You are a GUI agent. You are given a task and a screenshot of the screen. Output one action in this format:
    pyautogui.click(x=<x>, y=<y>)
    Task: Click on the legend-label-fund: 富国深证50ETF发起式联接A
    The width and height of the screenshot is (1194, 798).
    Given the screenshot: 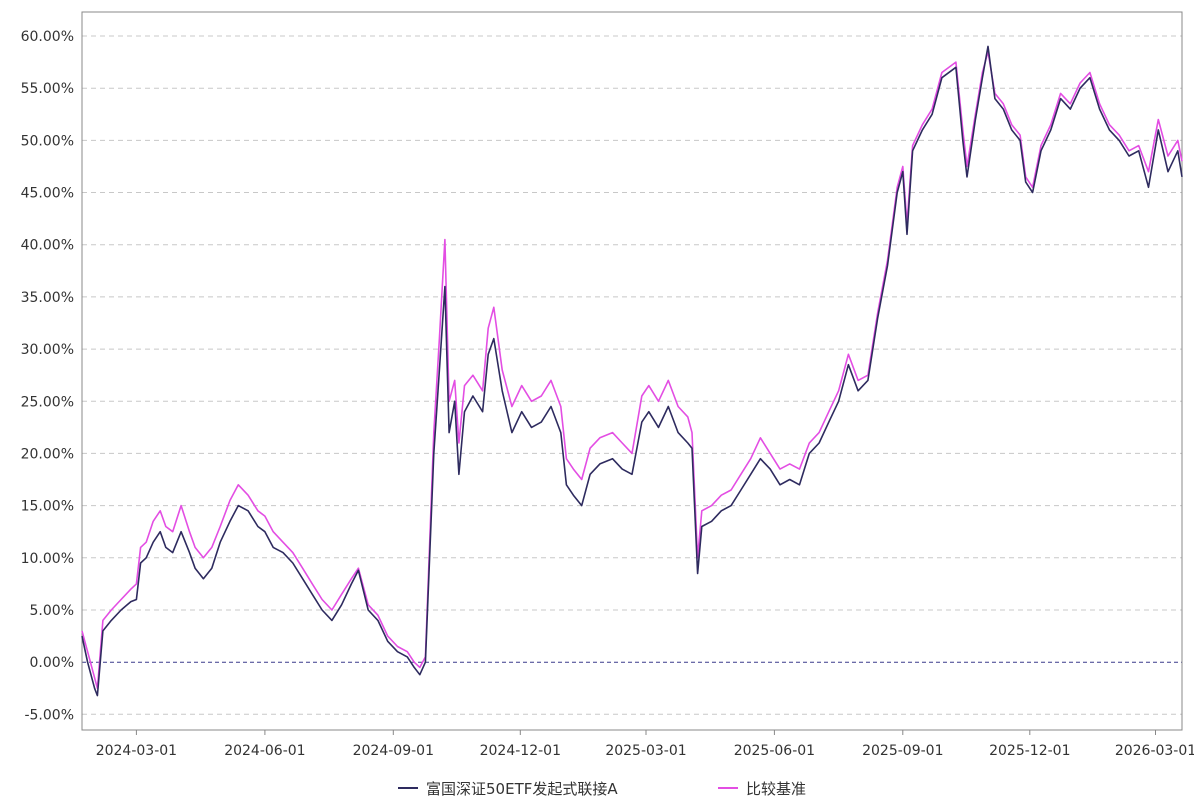 What is the action you would take?
    pyautogui.click(x=522, y=789)
    